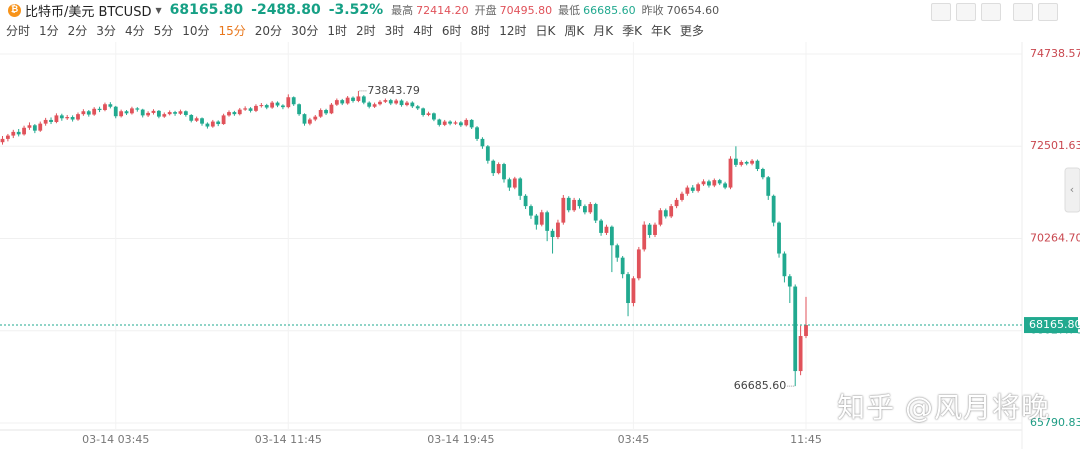  Describe the element at coordinates (442, 10) in the screenshot. I see `stat-value: 72414.20` at that location.